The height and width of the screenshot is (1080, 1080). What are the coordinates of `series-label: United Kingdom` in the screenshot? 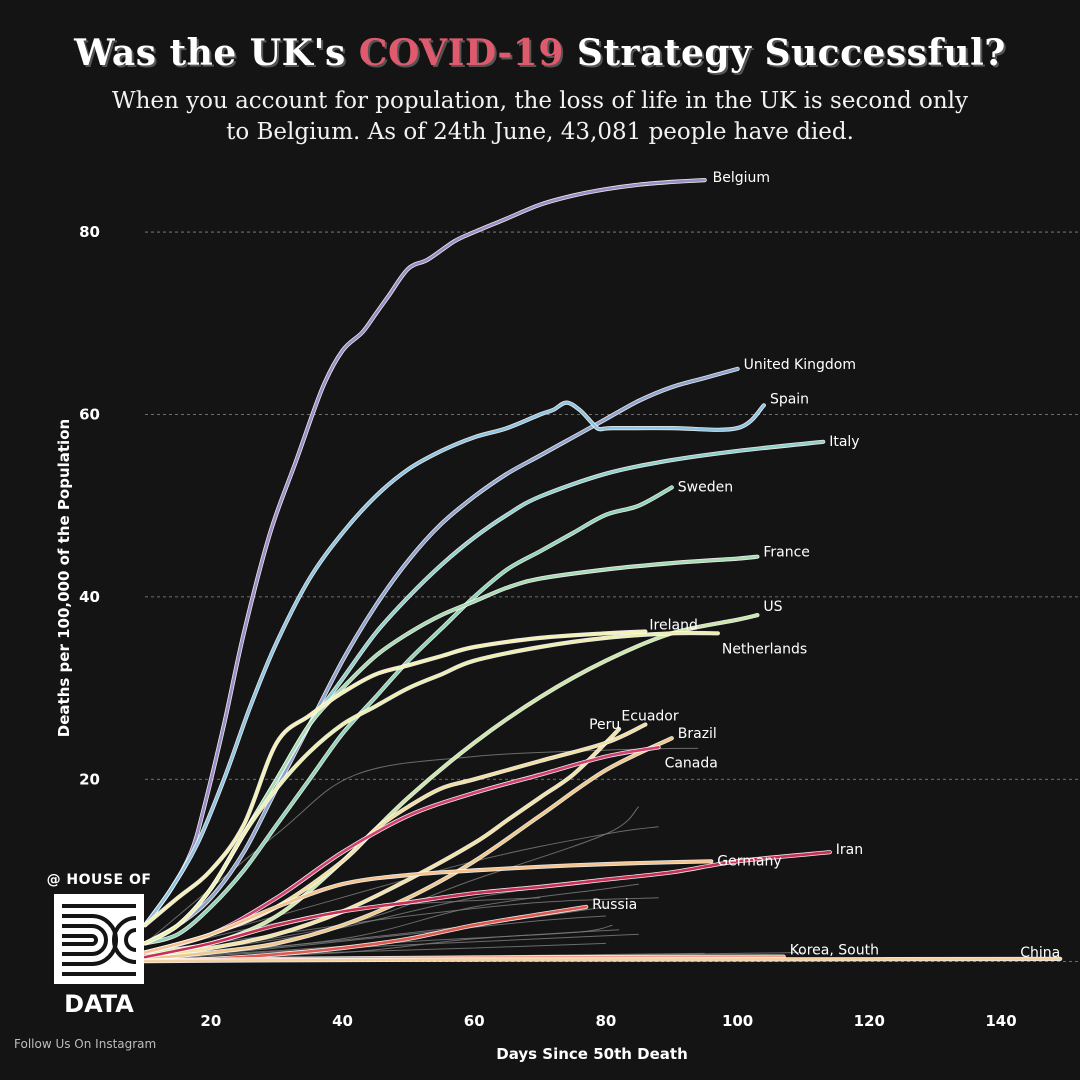 It's located at (800, 365).